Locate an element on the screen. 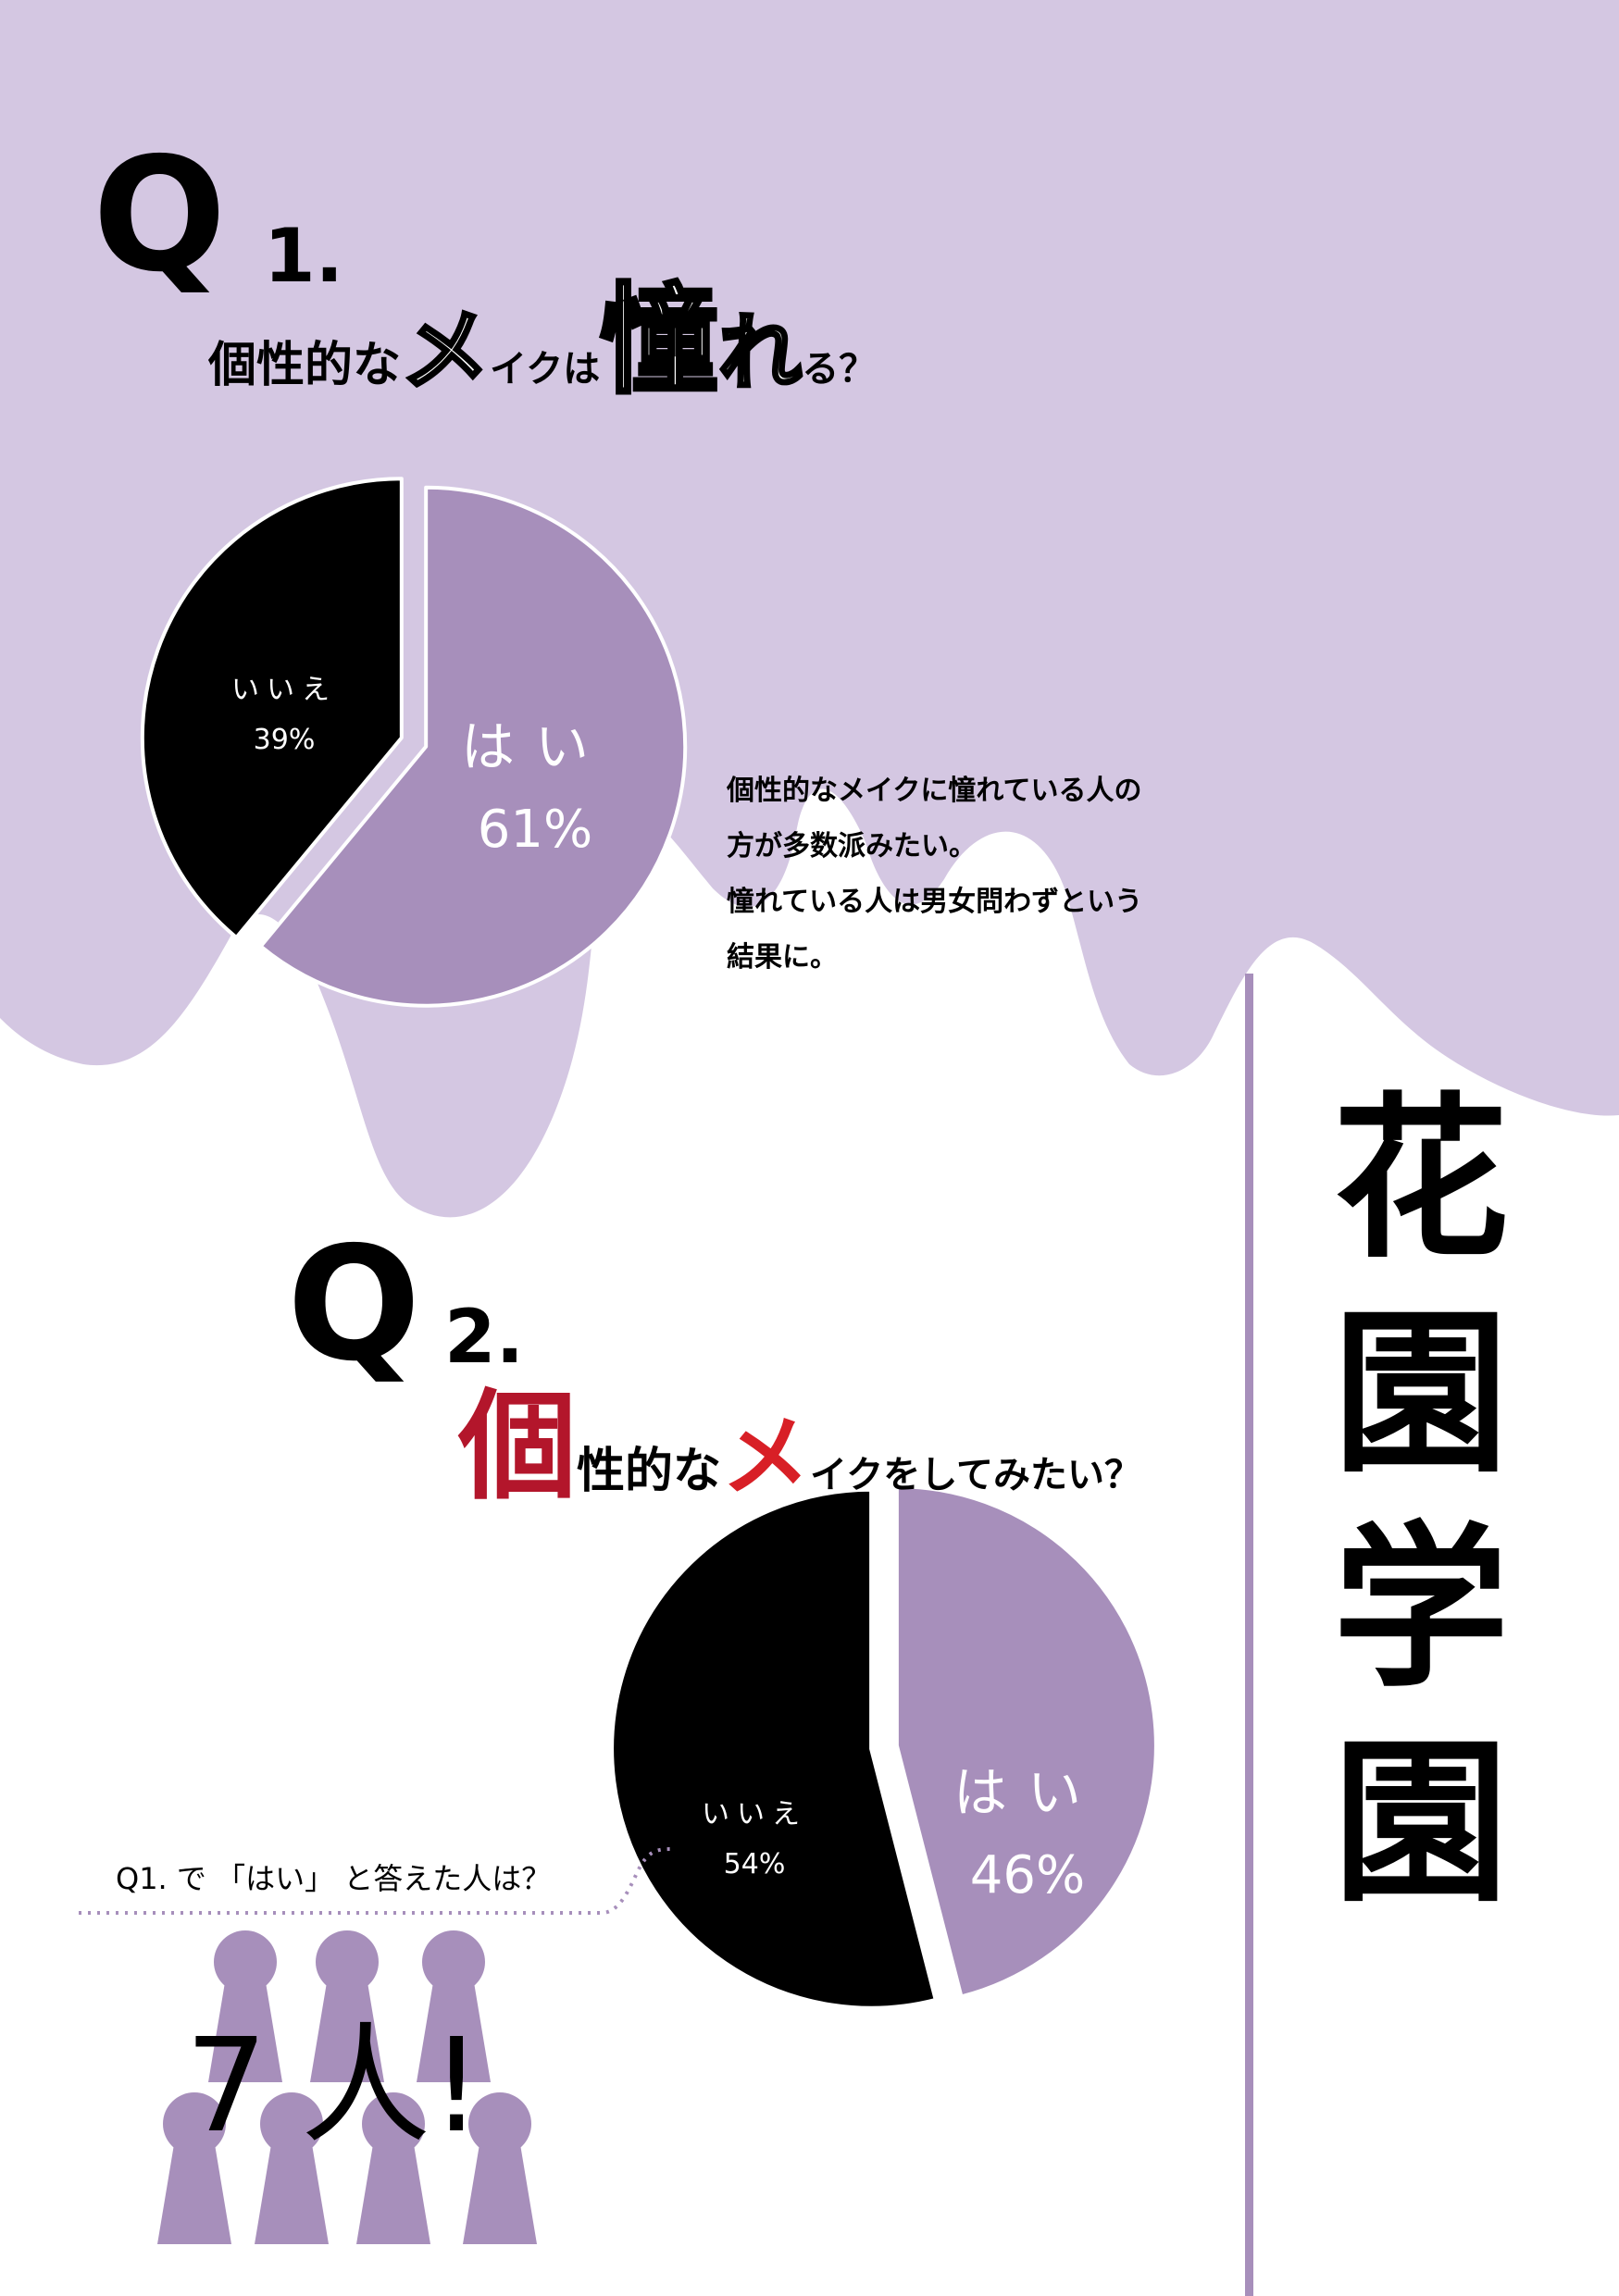 The width and height of the screenshot is (1619, 2296). q1-question-part: る？ is located at coordinates (840, 370).